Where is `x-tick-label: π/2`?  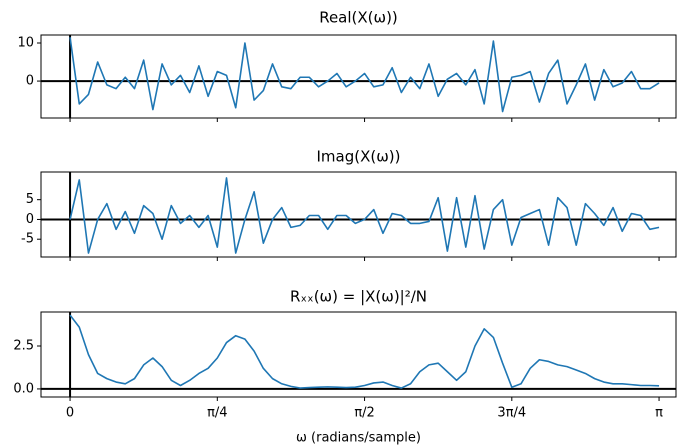
x-tick-label: π/2 is located at coordinates (364, 413).